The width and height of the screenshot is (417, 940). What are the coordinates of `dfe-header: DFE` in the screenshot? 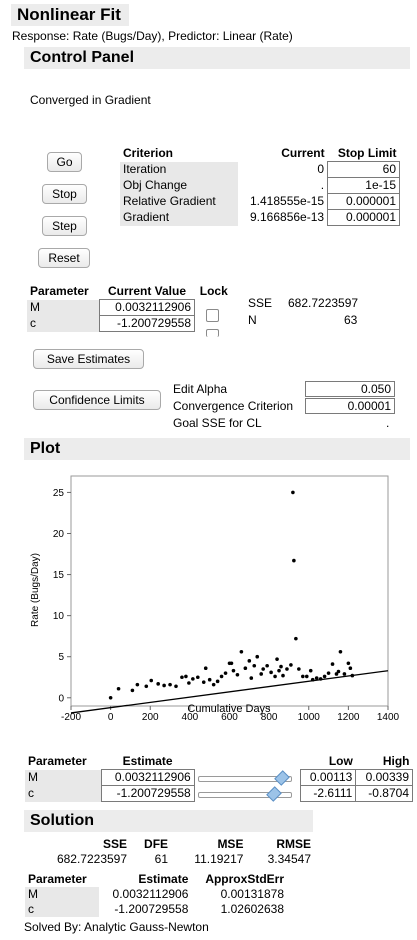 It's located at (156, 844).